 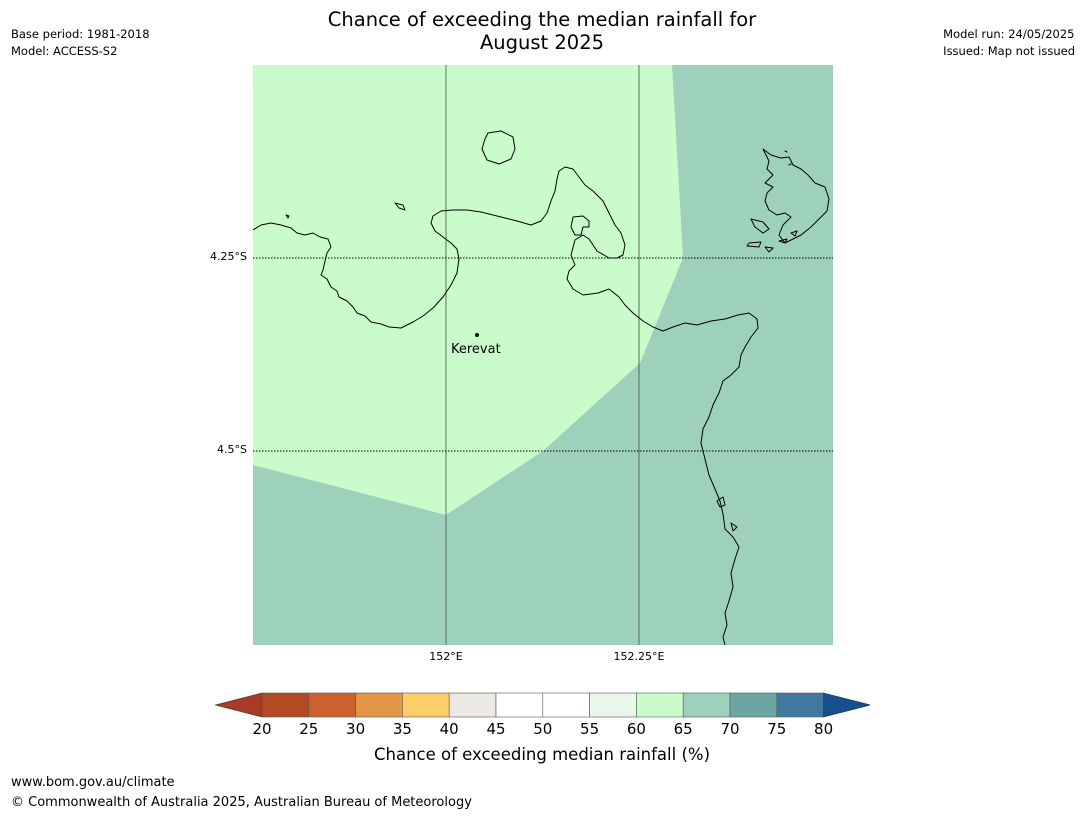 What do you see at coordinates (721, 502) in the screenshot?
I see `coastline-east-islet` at bounding box center [721, 502].